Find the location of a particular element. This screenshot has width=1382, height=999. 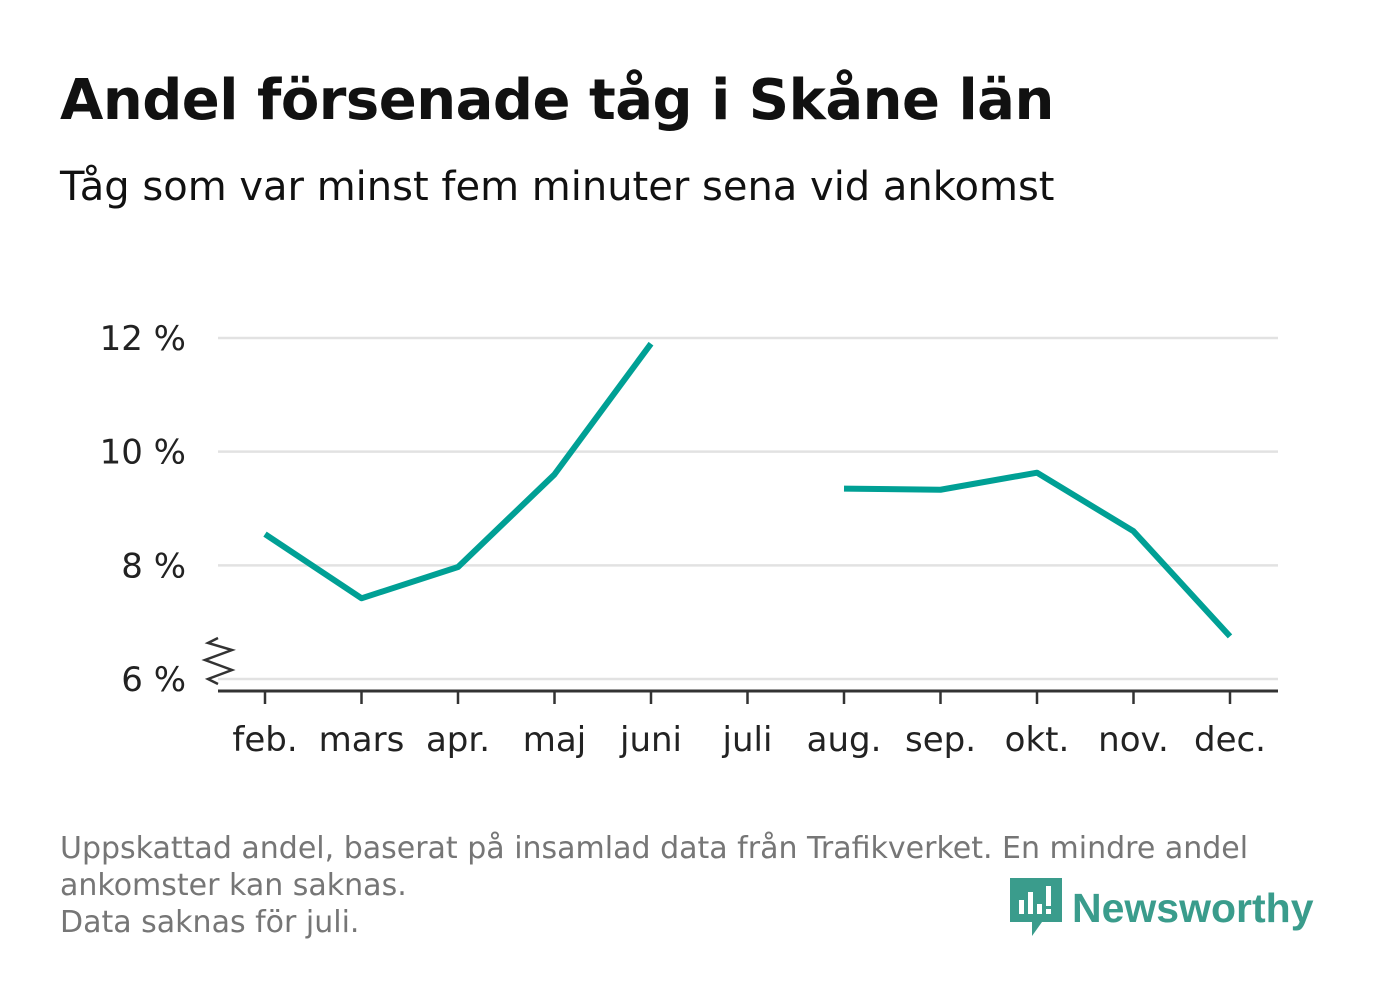

x-tick-label: nov. is located at coordinates (1133, 740).